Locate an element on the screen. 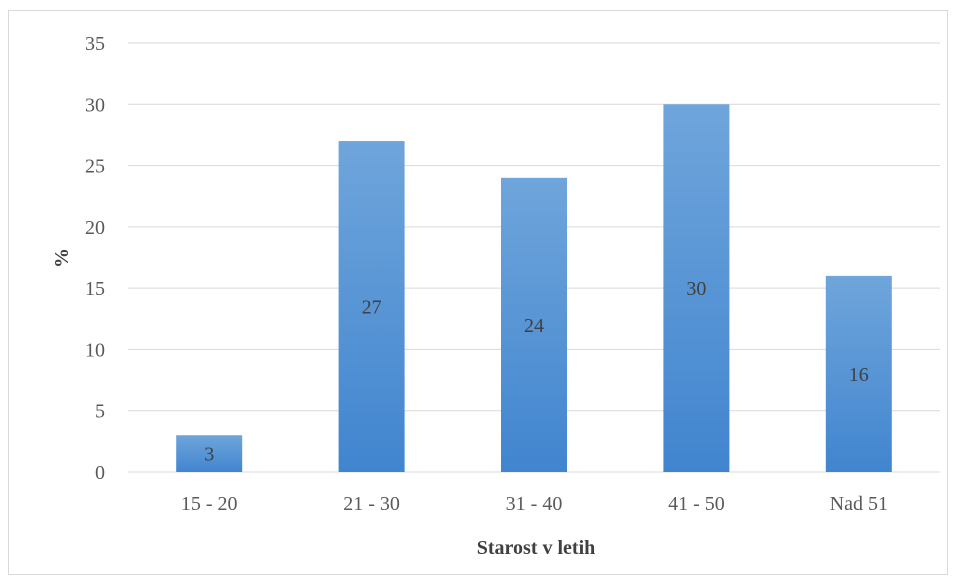 Image resolution: width=957 pixels, height=580 pixels. y-tick-label: 0 is located at coordinates (100, 473).